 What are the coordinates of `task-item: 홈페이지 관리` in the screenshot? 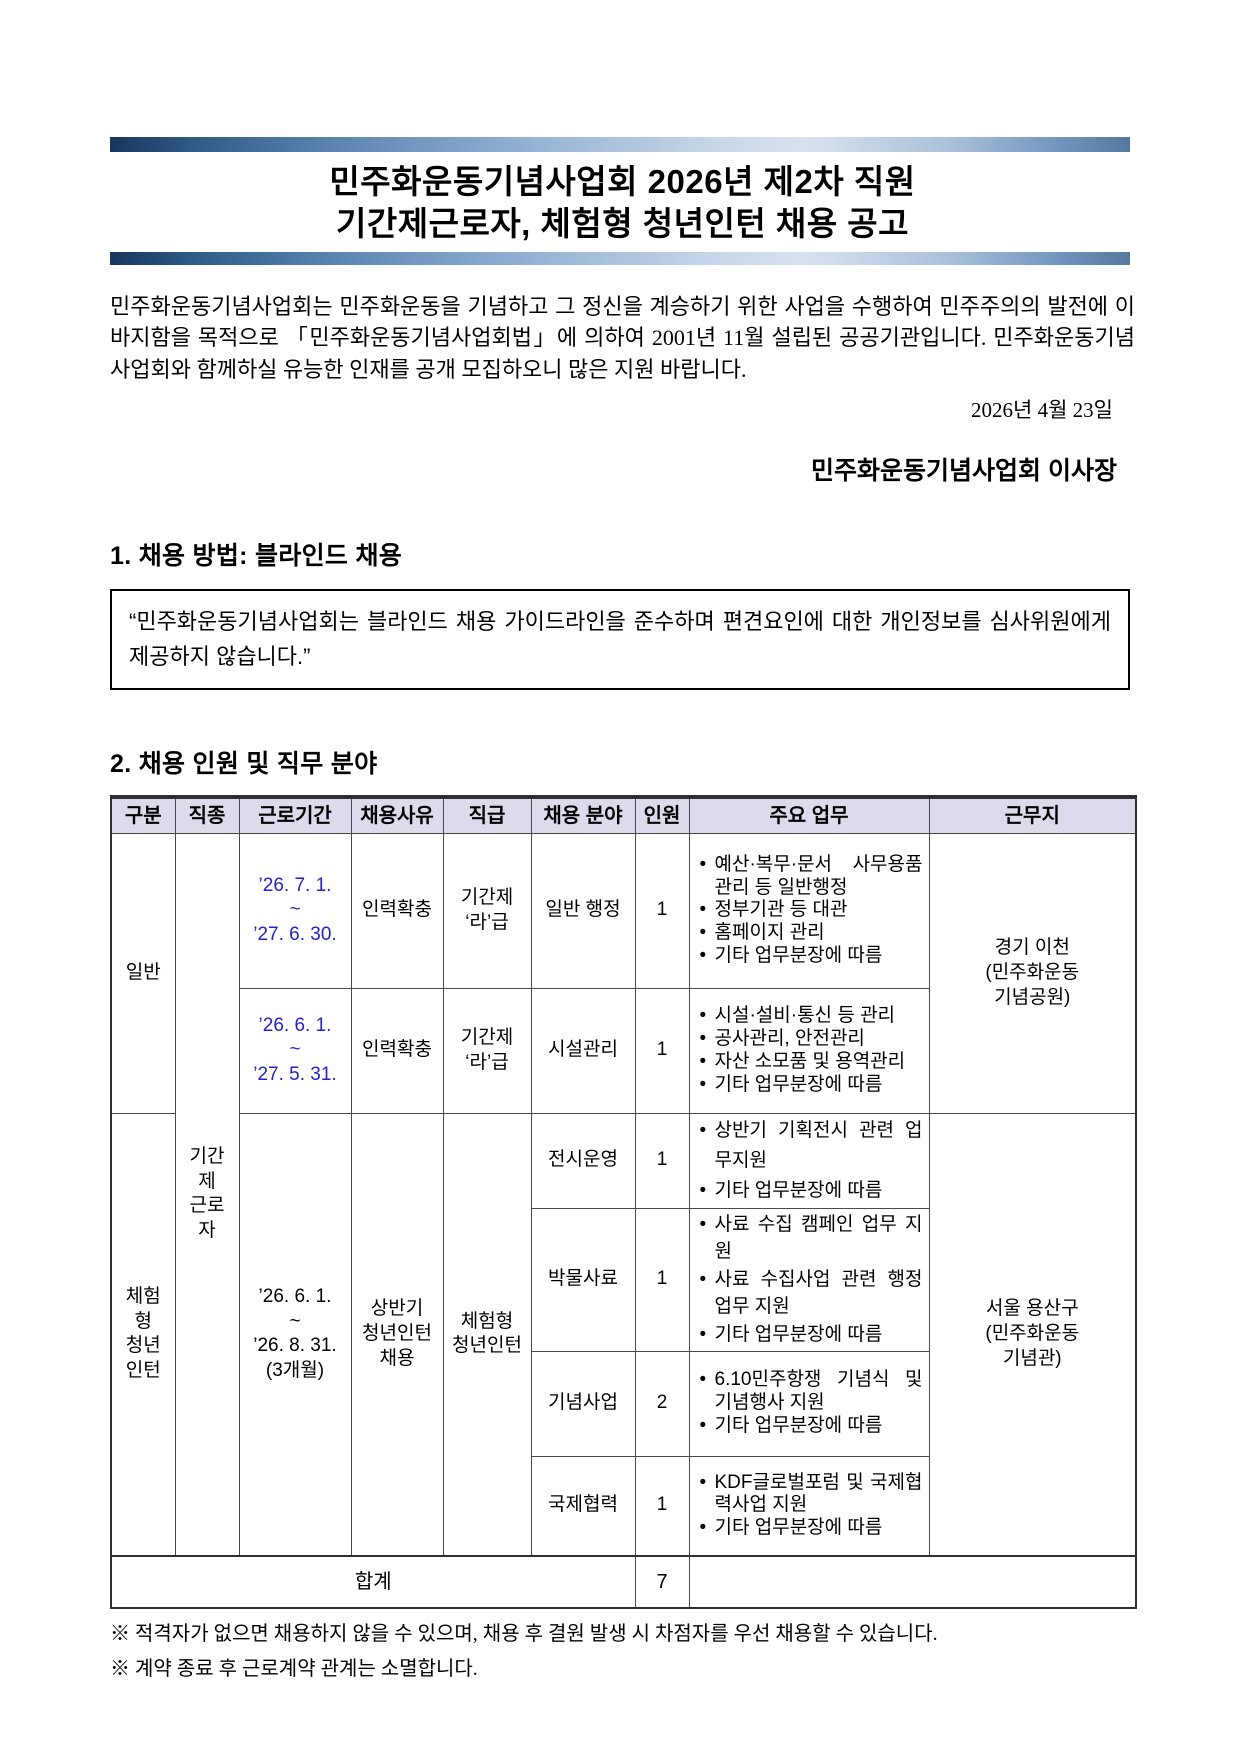 It's located at (809, 933).